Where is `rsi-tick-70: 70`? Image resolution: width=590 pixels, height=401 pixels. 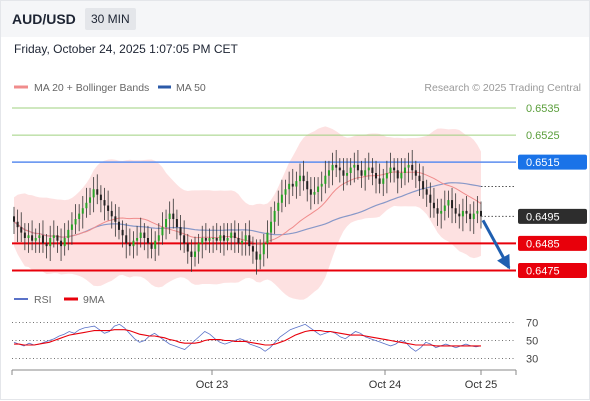 rsi-tick-70: 70 is located at coordinates (532, 324).